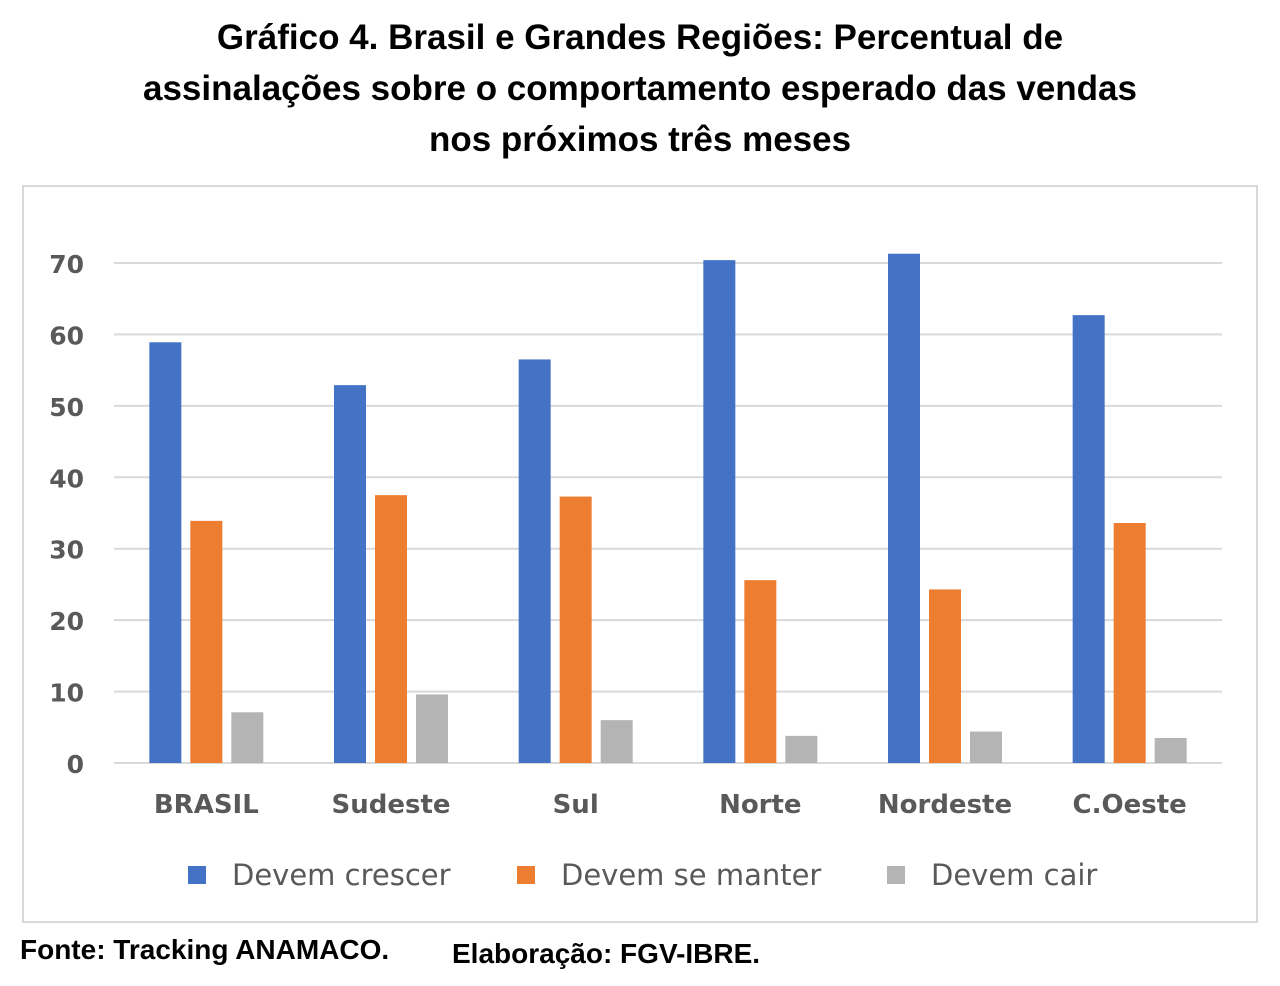  Describe the element at coordinates (206, 805) in the screenshot. I see `x-tick-label: BRASIL` at that location.